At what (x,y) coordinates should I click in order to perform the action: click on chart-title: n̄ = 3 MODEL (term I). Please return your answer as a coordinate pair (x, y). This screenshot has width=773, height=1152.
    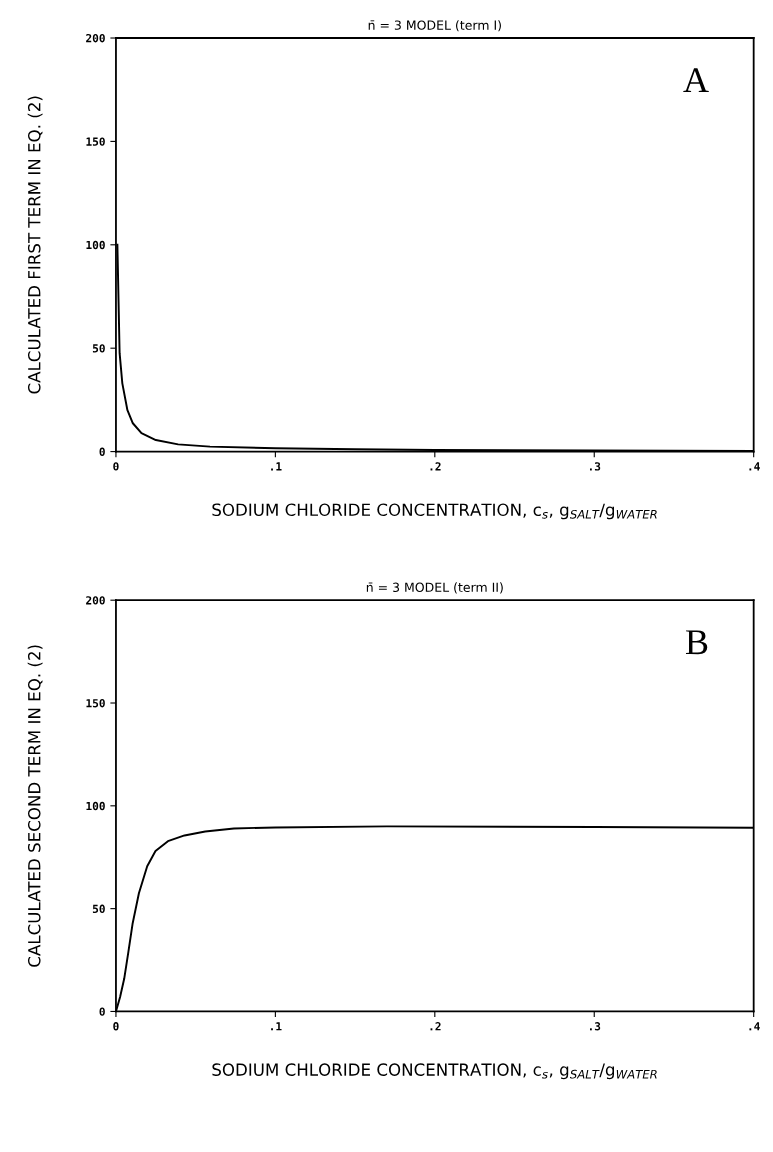
    Looking at the image, I should click on (434, 26).